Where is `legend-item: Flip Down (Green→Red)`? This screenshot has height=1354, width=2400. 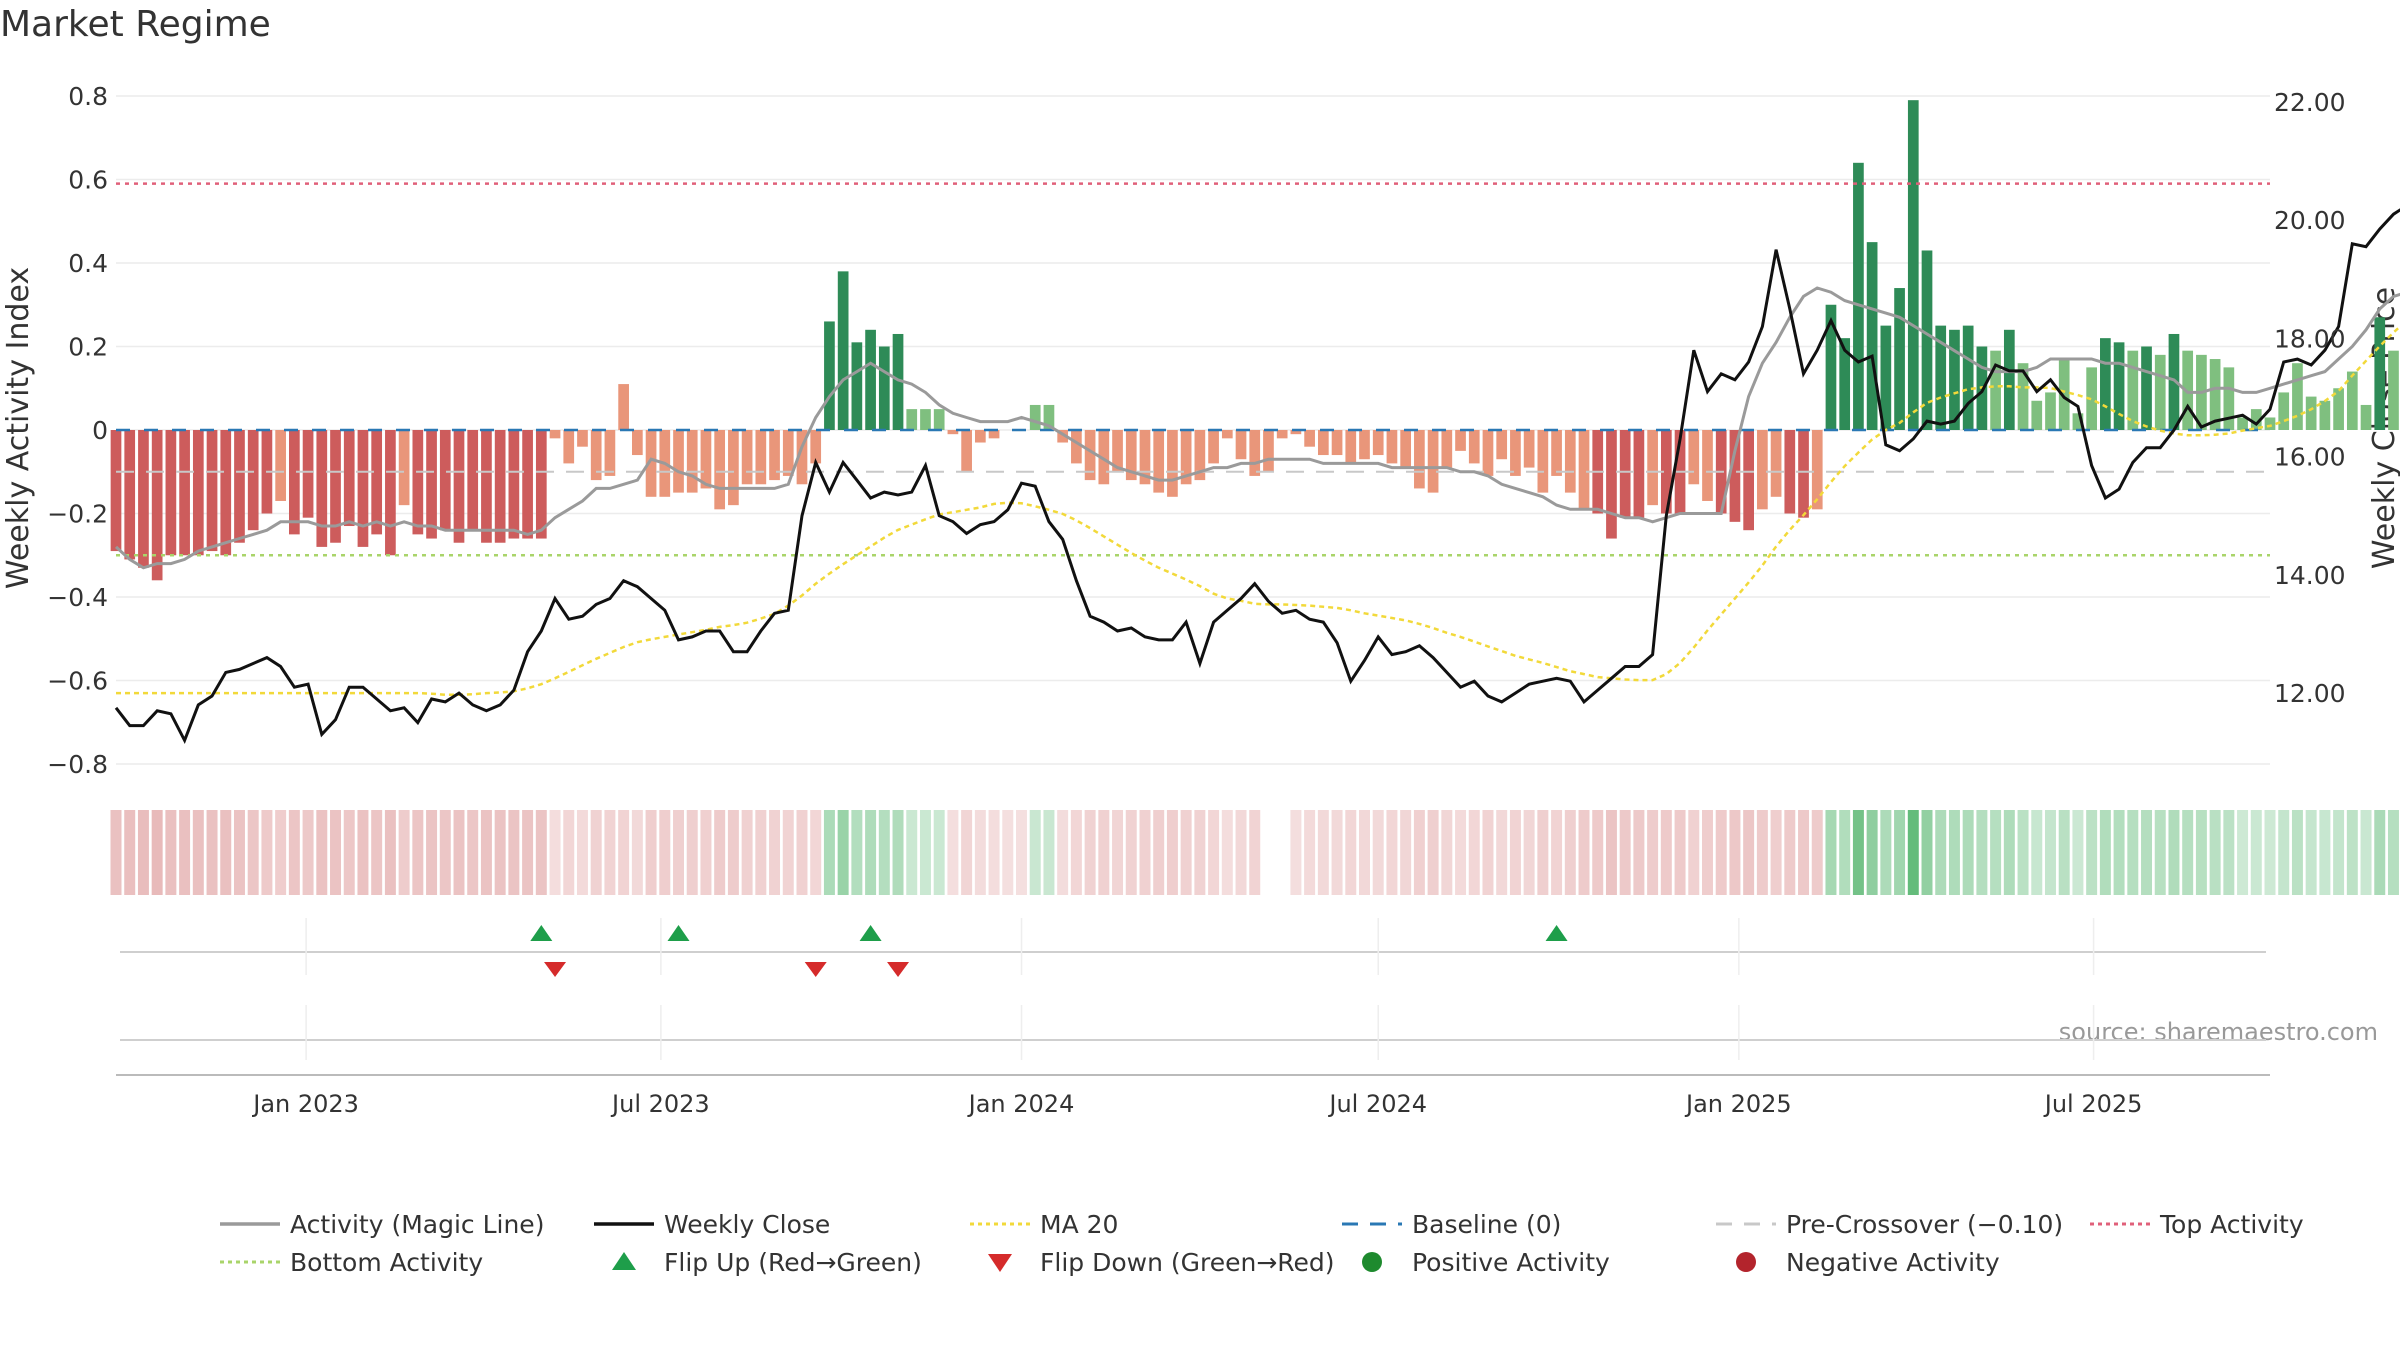
legend-item: Flip Down (Green→Red) is located at coordinates (1161, 1262).